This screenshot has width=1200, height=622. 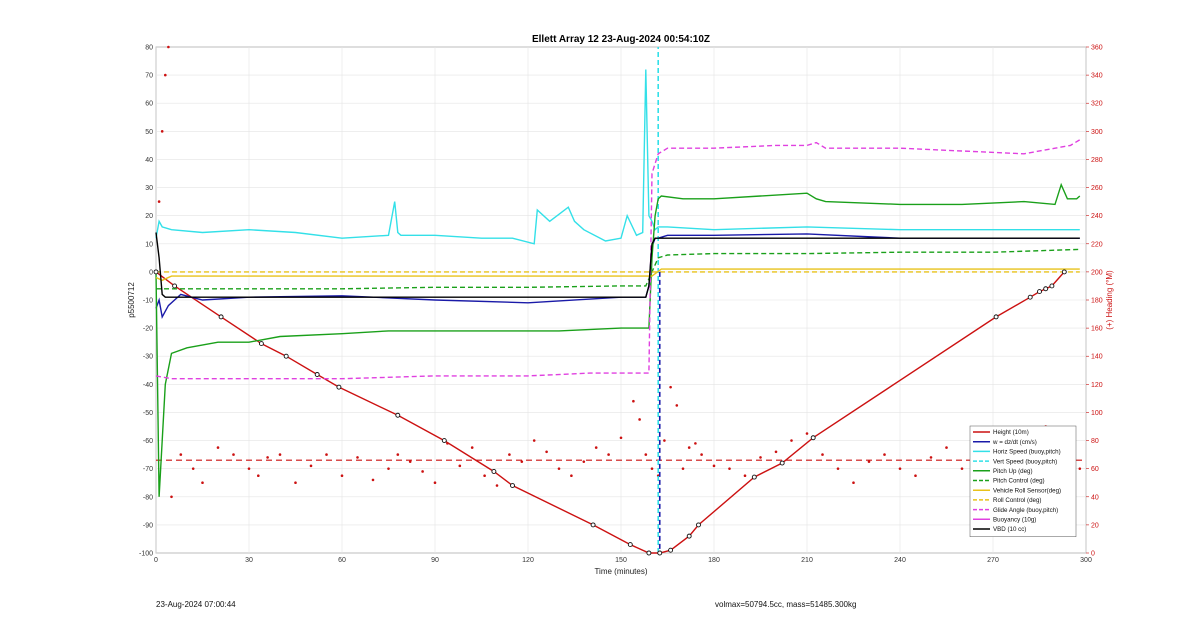 I want to click on y-right-tick-label: 180, so click(x=1097, y=301).